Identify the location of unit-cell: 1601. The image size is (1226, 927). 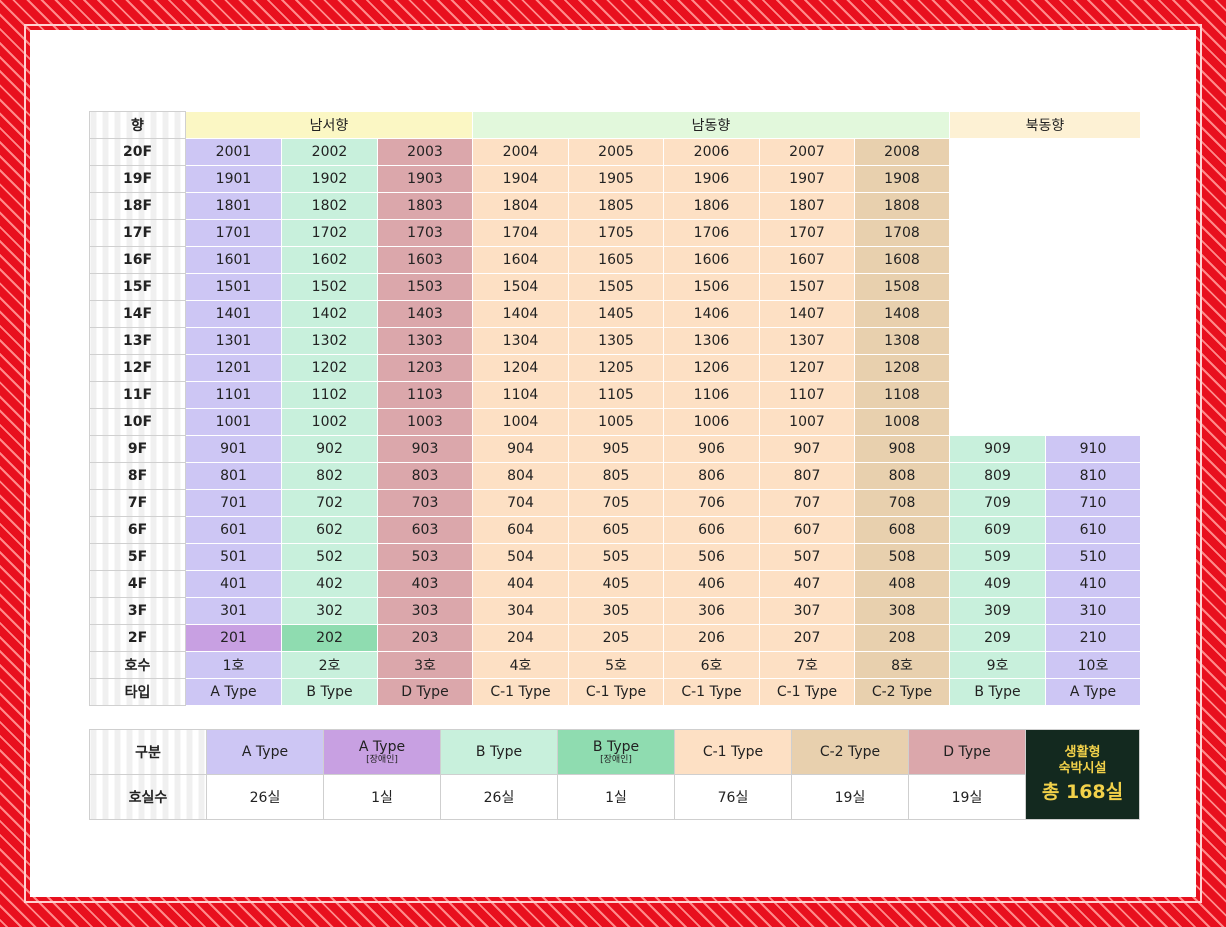
(233, 260).